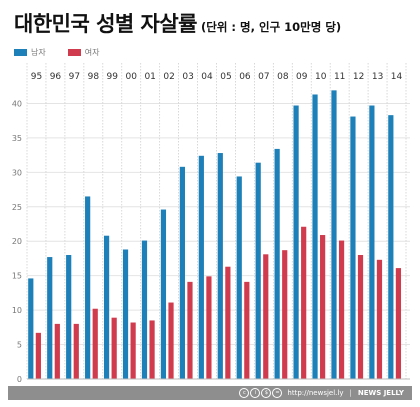 This screenshot has height=407, width=420. Describe the element at coordinates (74, 77) in the screenshot. I see `x-tick-label: 97` at that location.